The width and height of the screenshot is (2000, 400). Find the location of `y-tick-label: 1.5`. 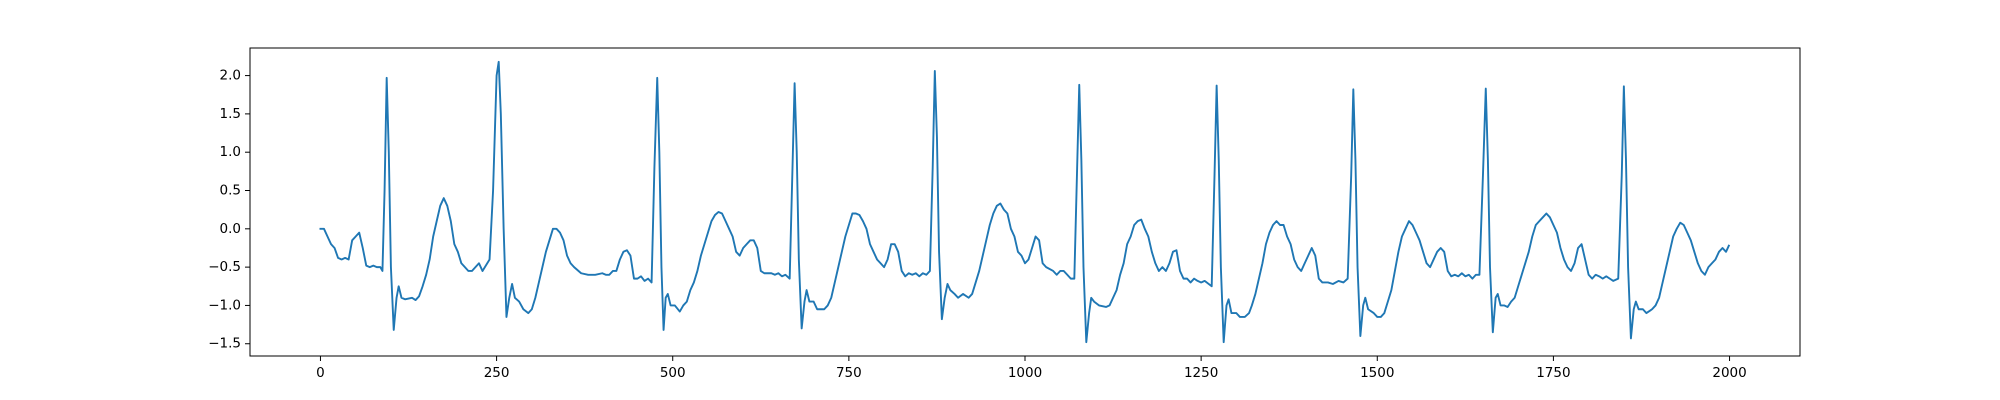

y-tick-label: 1.5 is located at coordinates (230, 114).